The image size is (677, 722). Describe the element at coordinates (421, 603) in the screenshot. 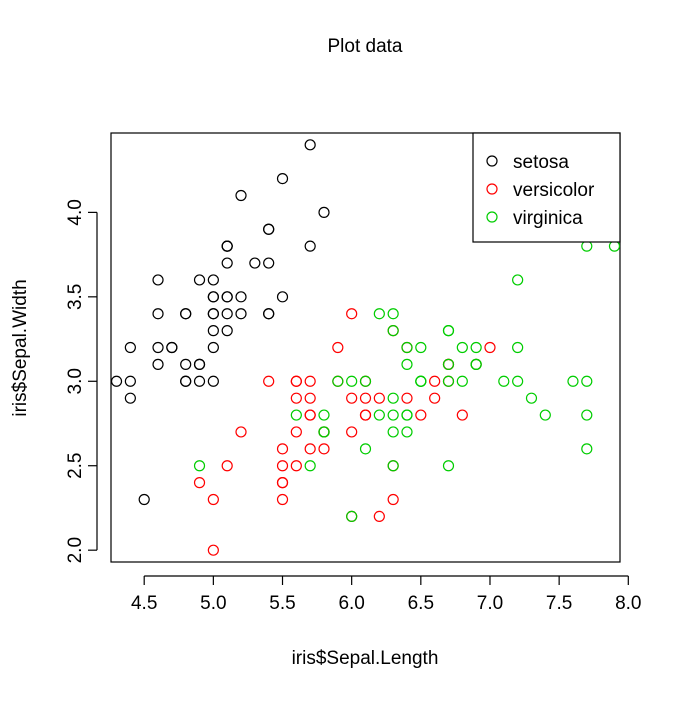

I see `x-tick-label: 6.5` at that location.